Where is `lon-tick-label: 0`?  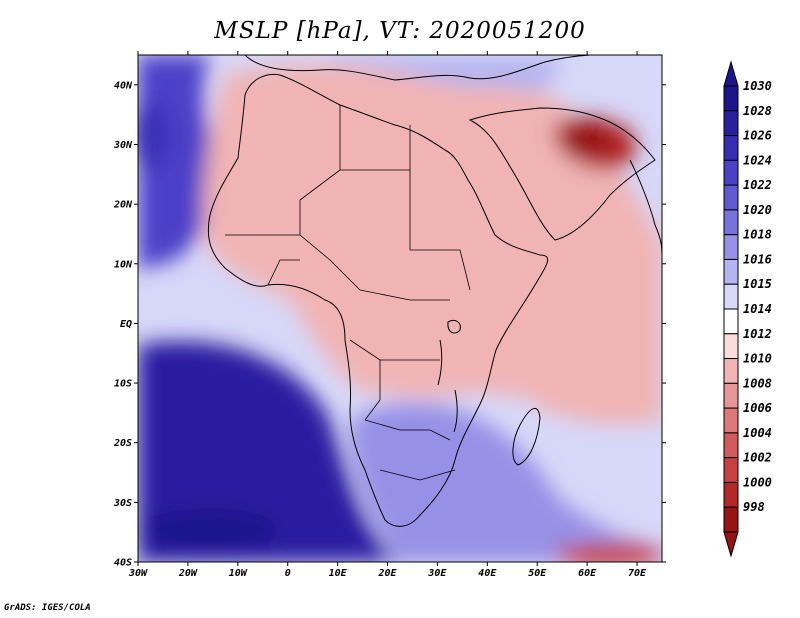
lon-tick-label: 0 is located at coordinates (288, 573).